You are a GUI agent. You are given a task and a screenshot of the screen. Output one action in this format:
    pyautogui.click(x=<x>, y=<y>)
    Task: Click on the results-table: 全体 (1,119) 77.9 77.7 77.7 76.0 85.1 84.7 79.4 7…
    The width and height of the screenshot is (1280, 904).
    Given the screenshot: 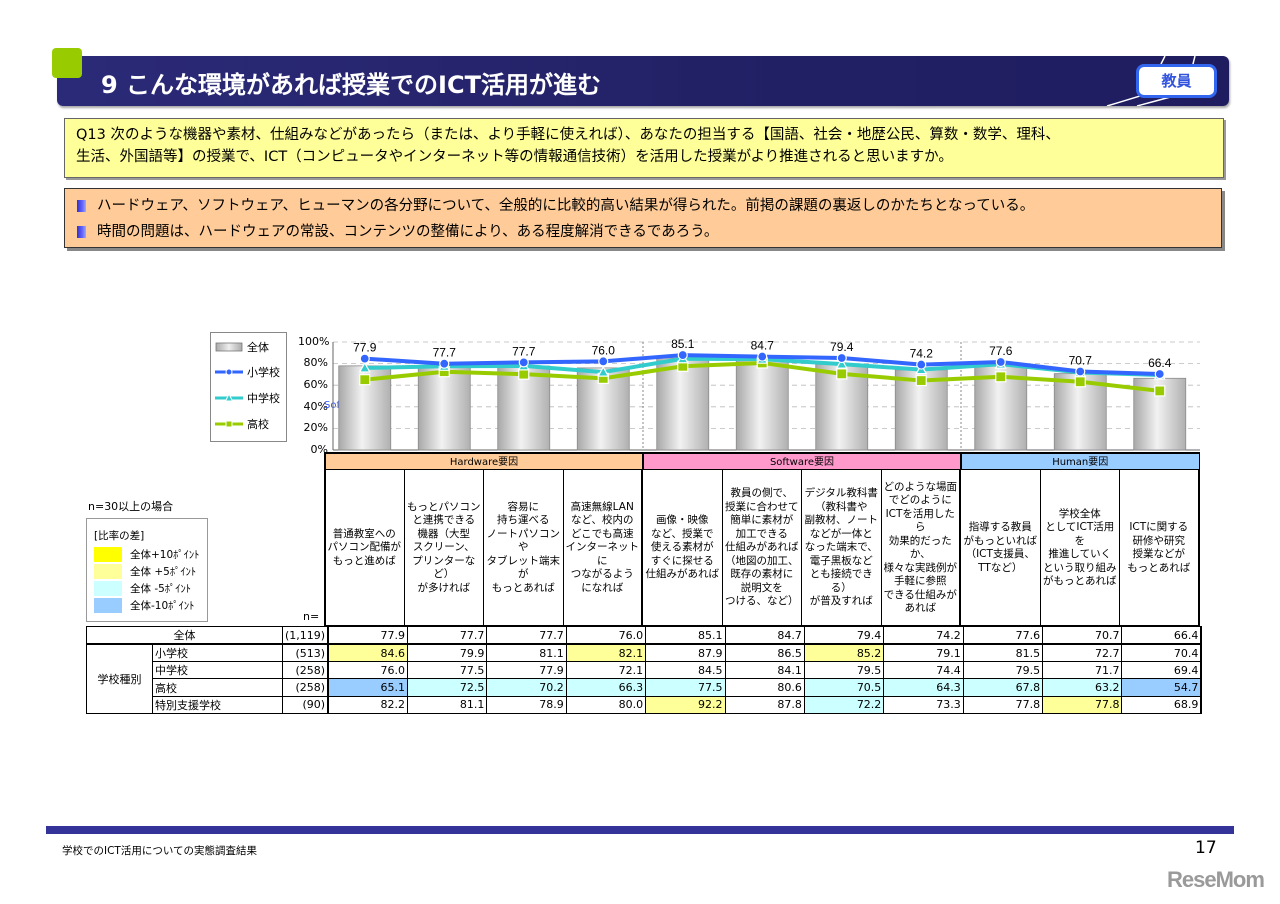 What is the action you would take?
    pyautogui.click(x=644, y=670)
    